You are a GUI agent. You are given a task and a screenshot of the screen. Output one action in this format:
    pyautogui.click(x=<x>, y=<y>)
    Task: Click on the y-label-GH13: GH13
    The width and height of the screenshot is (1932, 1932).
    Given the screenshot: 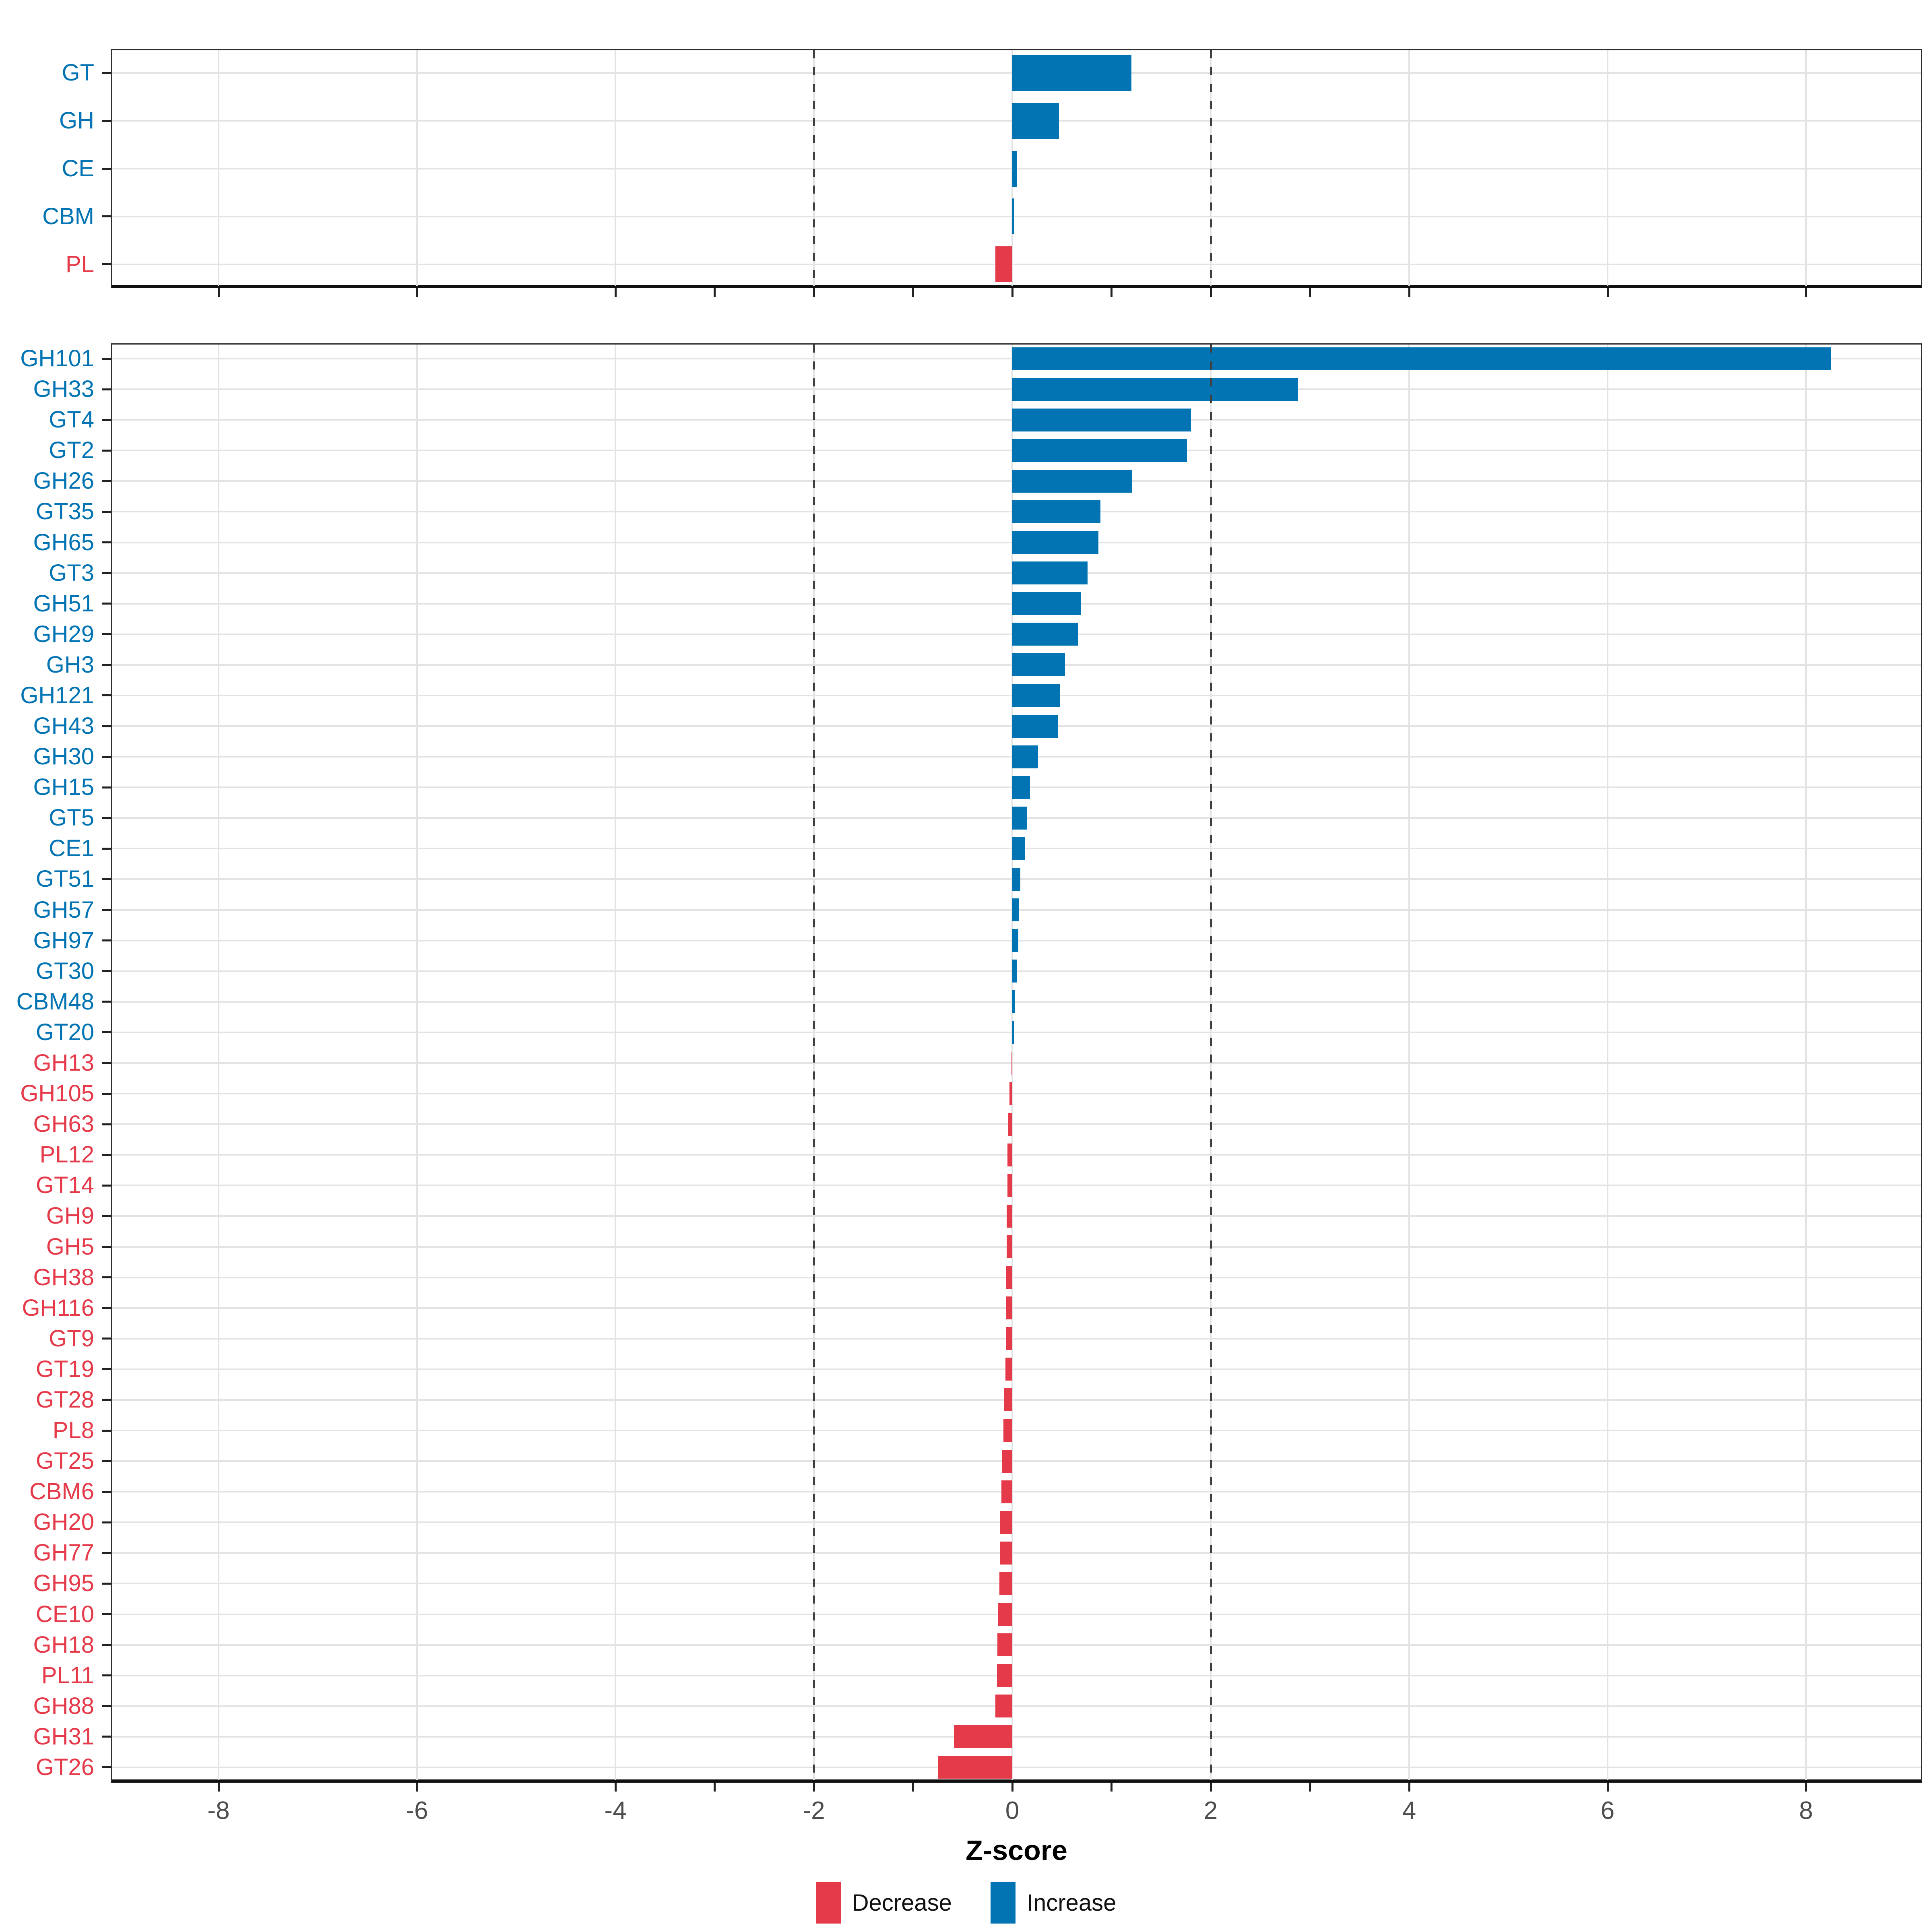 What is the action you would take?
    pyautogui.click(x=63, y=1063)
    